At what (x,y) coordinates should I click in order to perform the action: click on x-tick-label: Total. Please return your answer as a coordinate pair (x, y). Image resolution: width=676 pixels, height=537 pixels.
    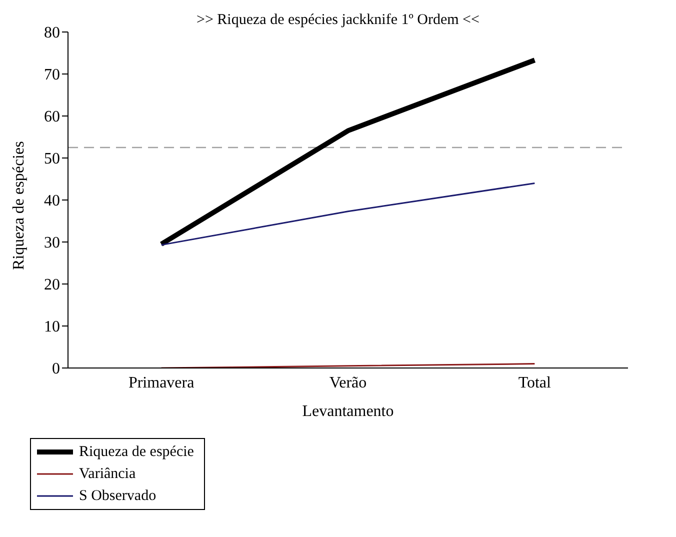
    Looking at the image, I should click on (535, 383).